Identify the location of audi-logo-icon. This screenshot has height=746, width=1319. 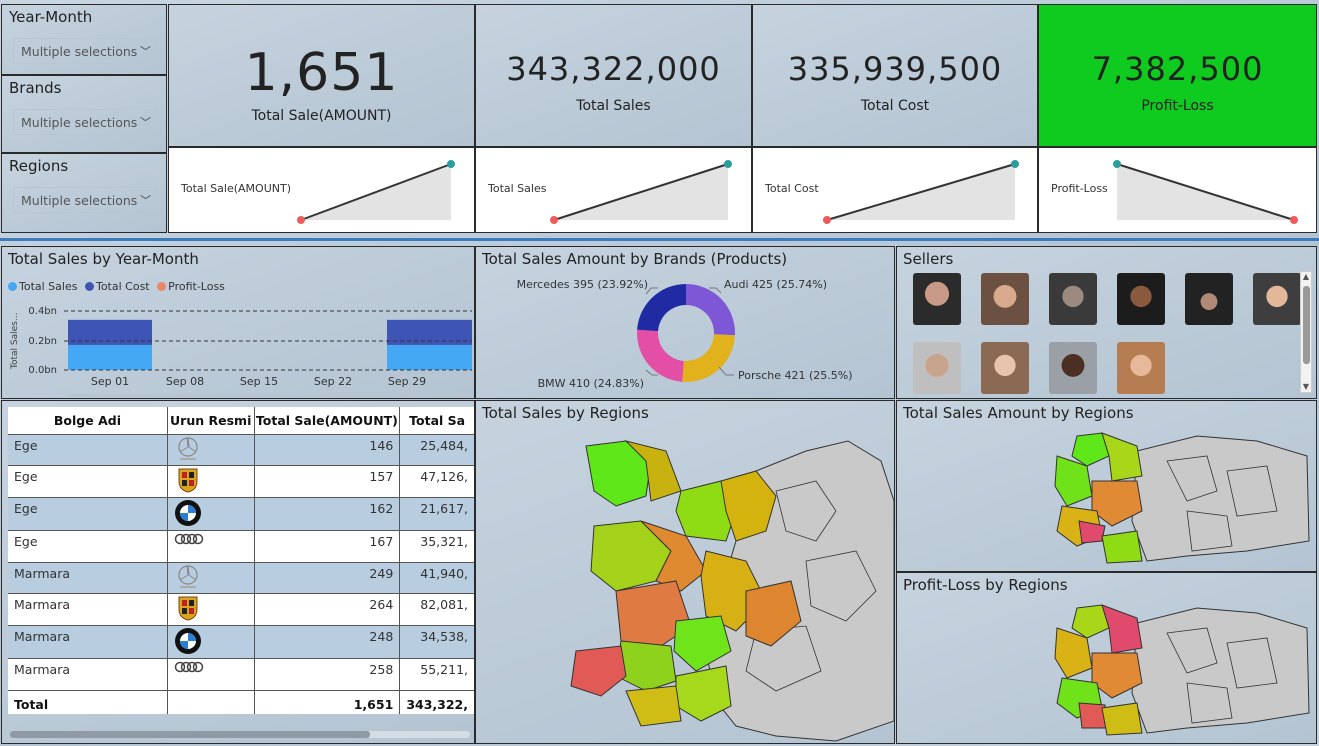
(189, 673).